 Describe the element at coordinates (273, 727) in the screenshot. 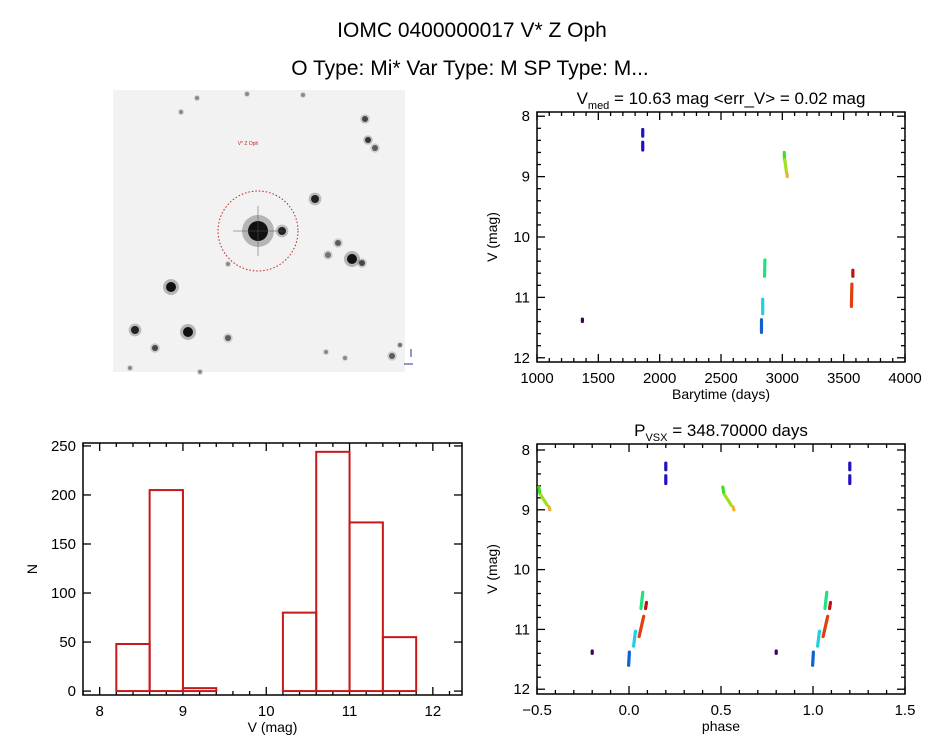

I see `x-axis-label: V (mag)` at that location.